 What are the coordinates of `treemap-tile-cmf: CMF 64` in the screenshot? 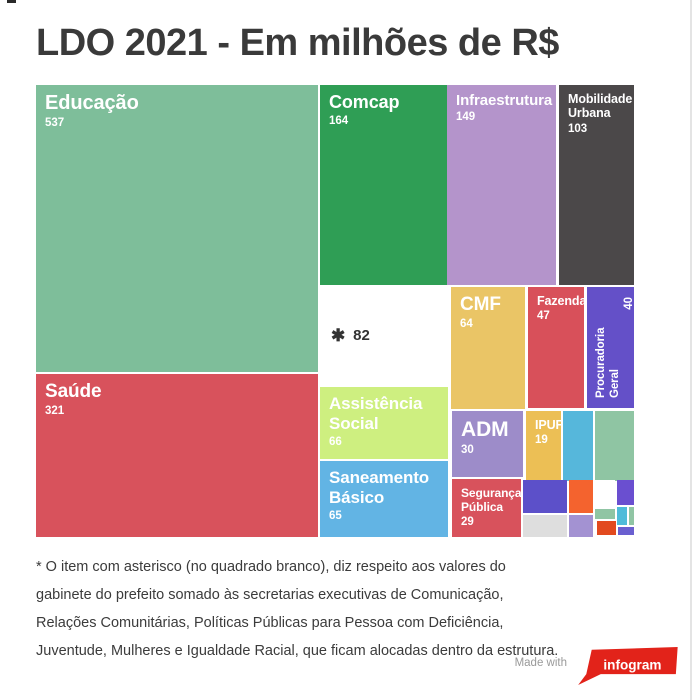 It's located at (488, 347).